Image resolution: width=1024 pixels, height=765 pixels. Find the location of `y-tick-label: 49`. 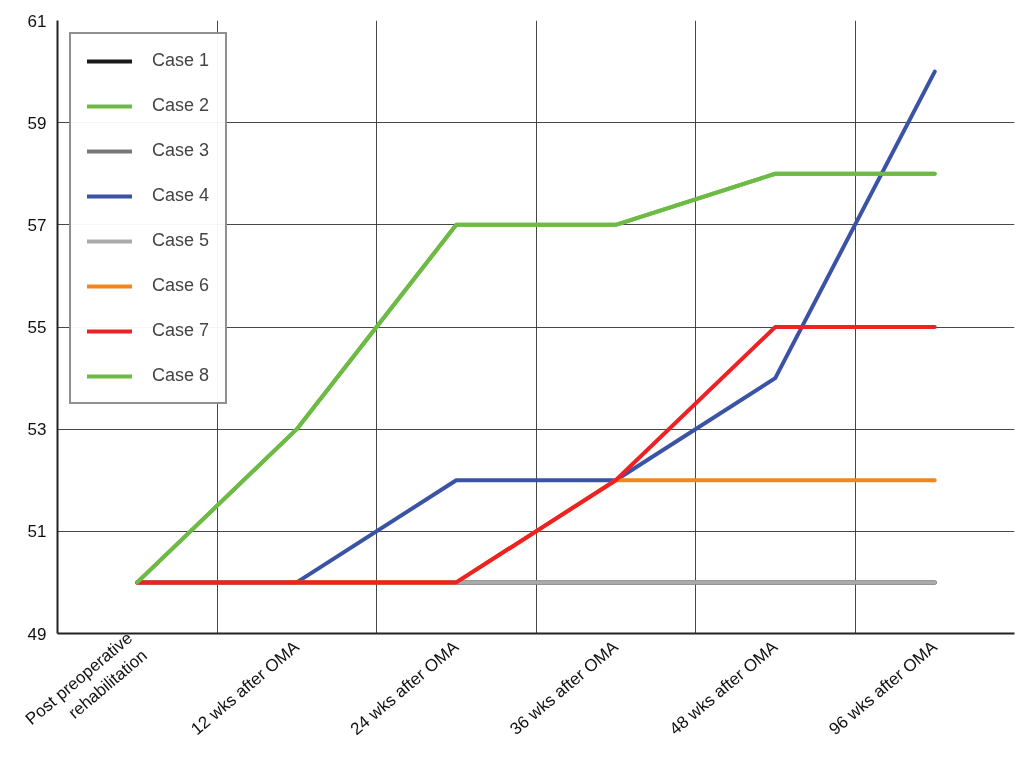

y-tick-label: 49 is located at coordinates (37, 634).